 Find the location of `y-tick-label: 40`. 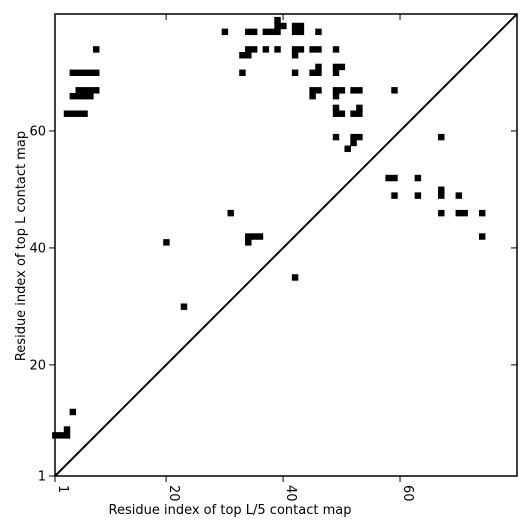

y-tick-label: 40 is located at coordinates (37, 248).